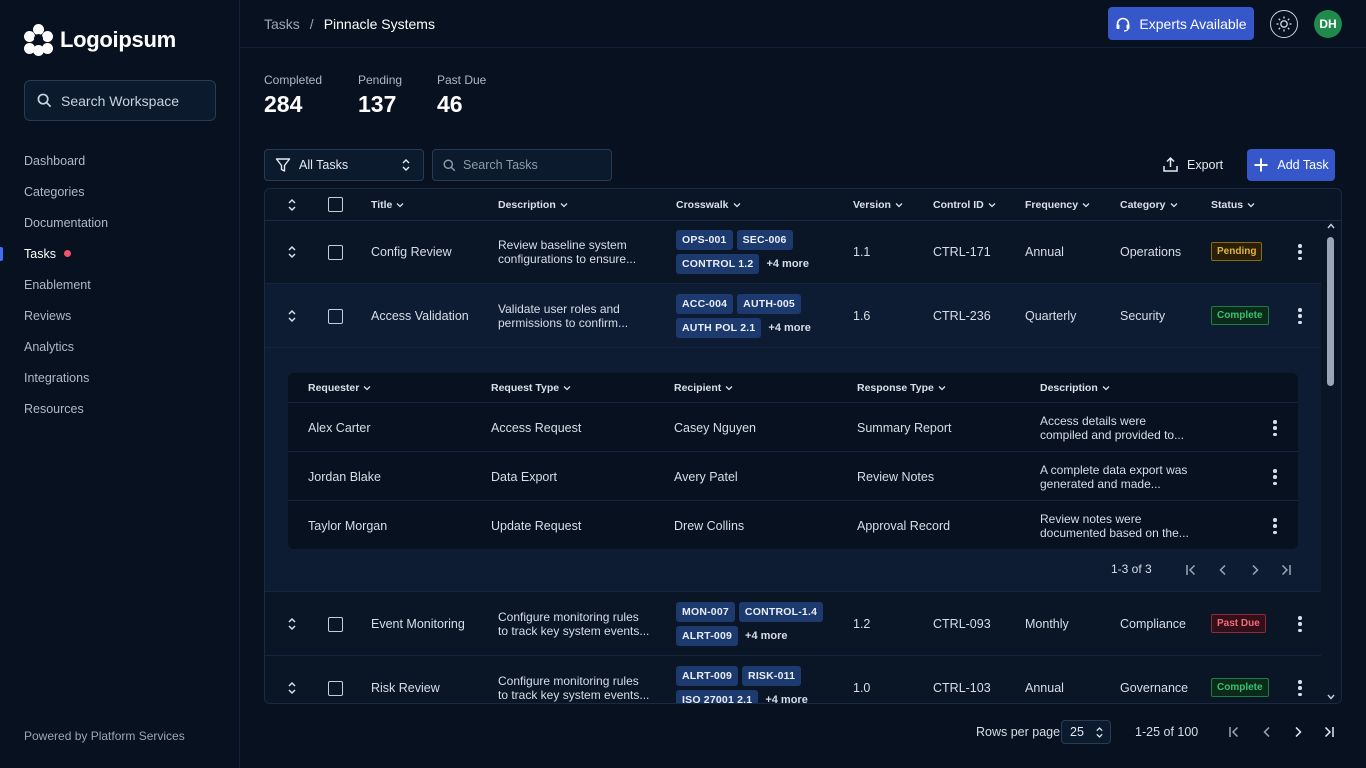 Image resolution: width=1366 pixels, height=768 pixels. I want to click on crosswalk-chip: AUTH-005, so click(769, 304).